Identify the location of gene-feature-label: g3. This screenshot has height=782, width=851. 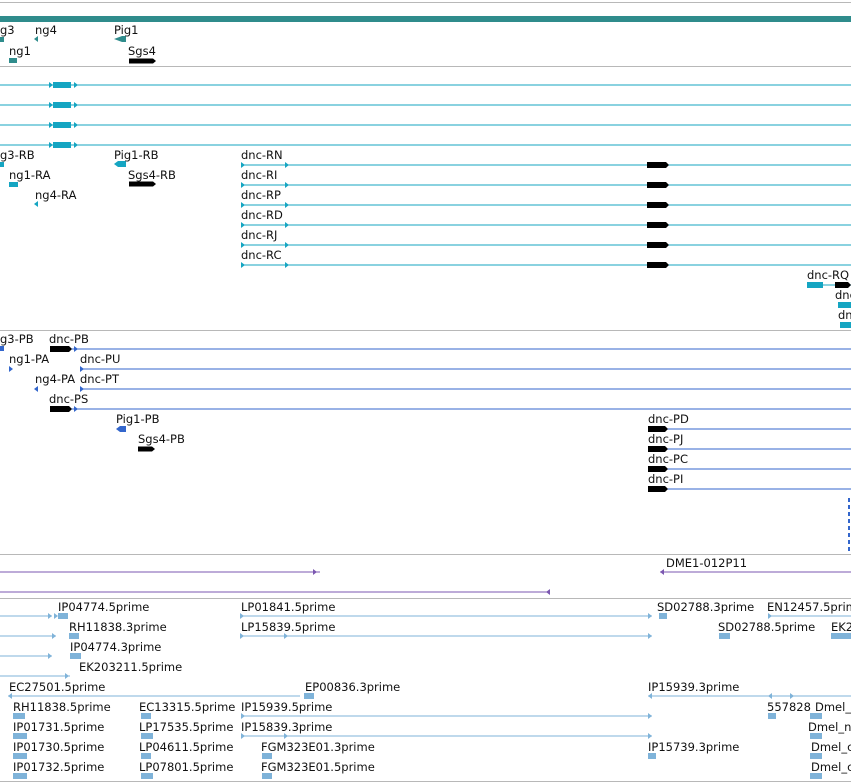
(7, 30).